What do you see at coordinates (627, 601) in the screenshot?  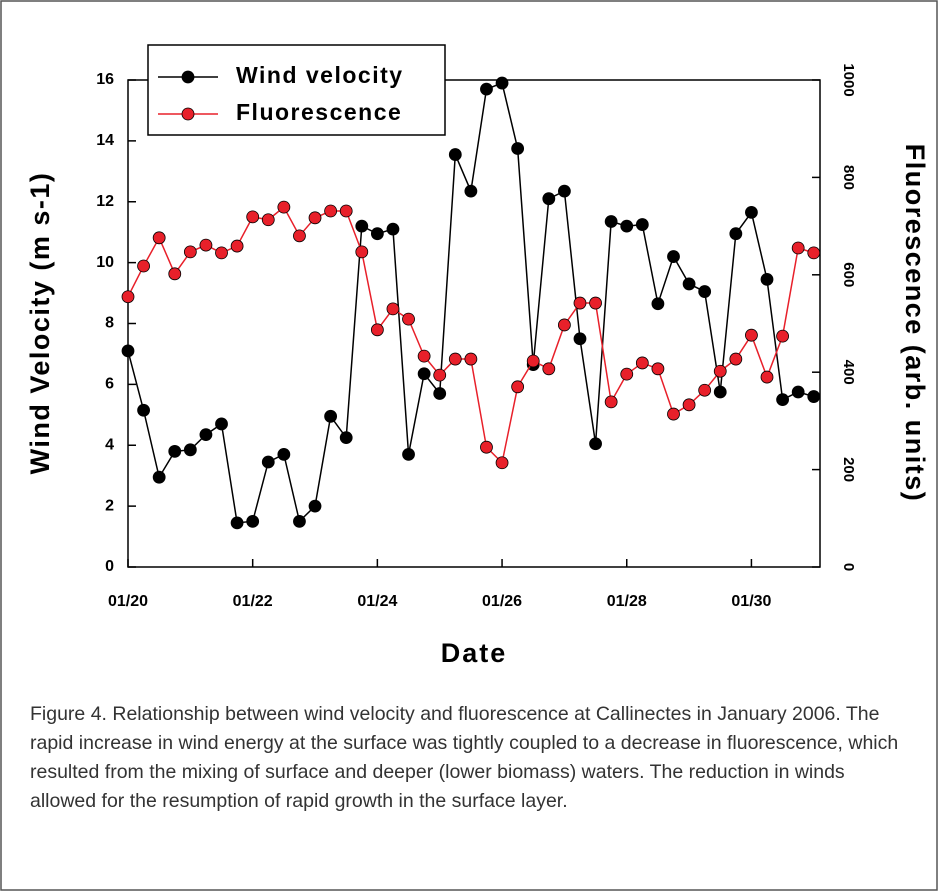 I see `x-tick-label: 01/28` at bounding box center [627, 601].